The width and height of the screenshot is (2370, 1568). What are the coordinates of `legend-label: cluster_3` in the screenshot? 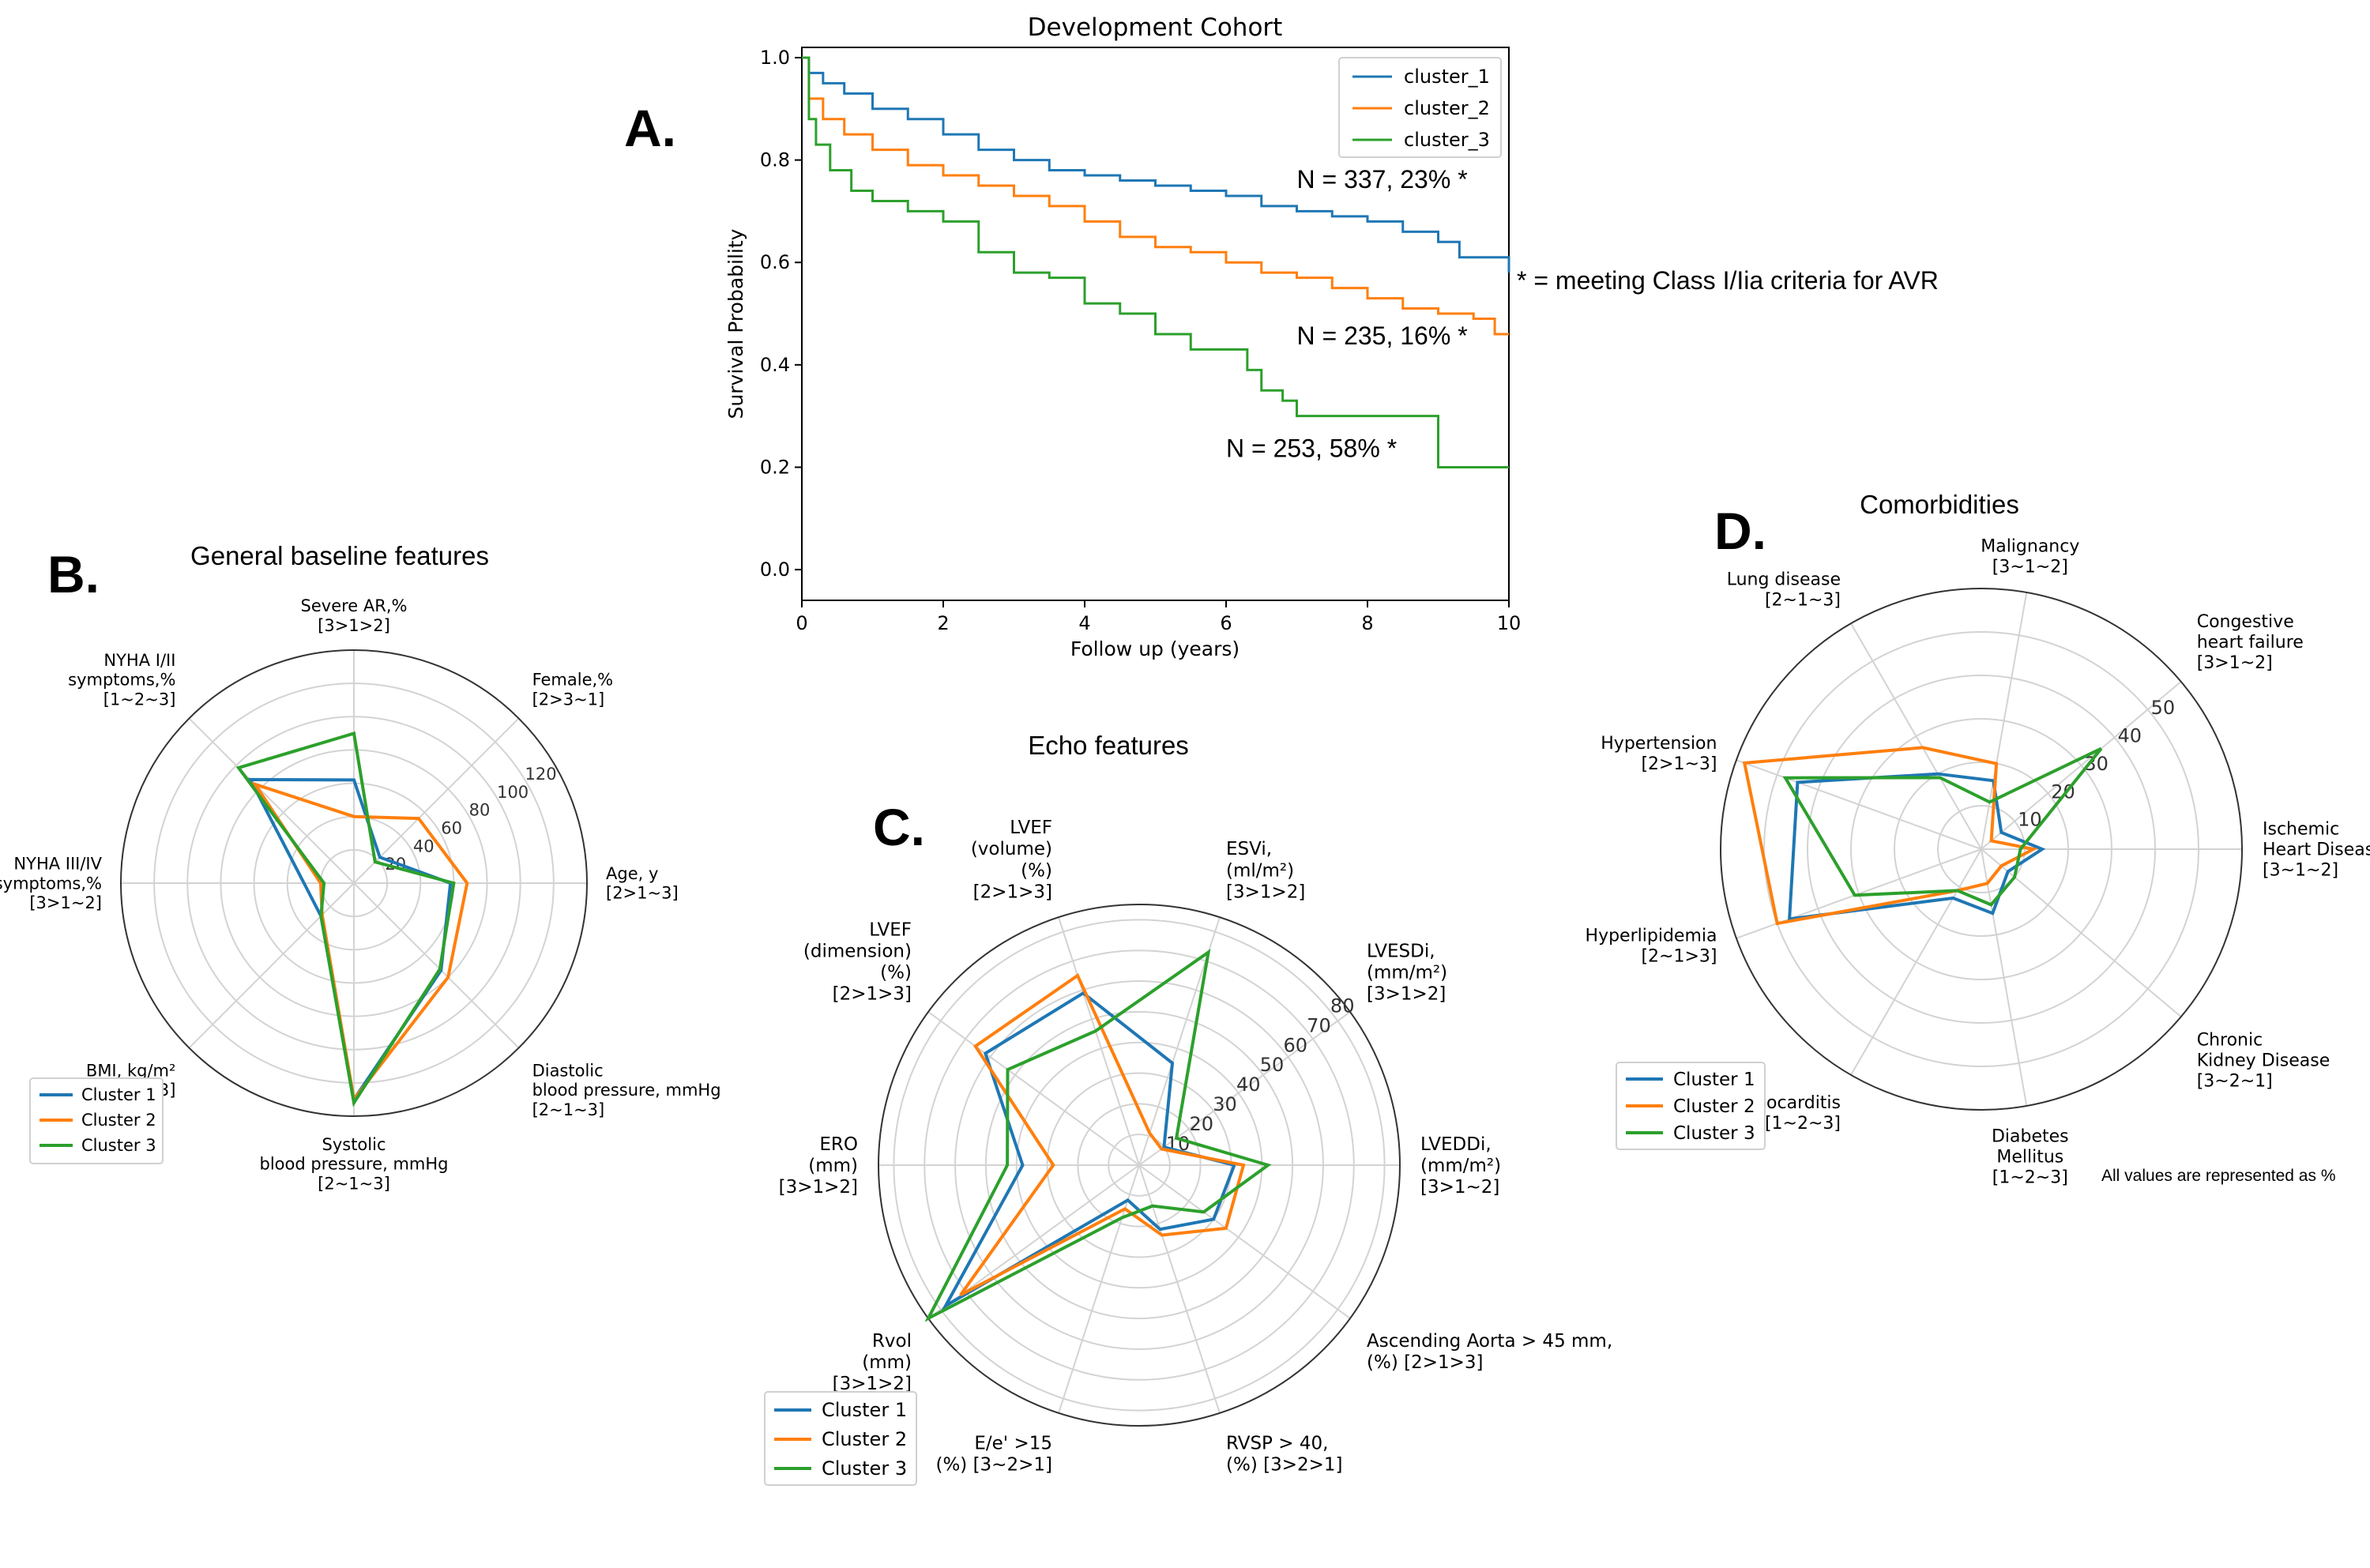 It's located at (1447, 140).